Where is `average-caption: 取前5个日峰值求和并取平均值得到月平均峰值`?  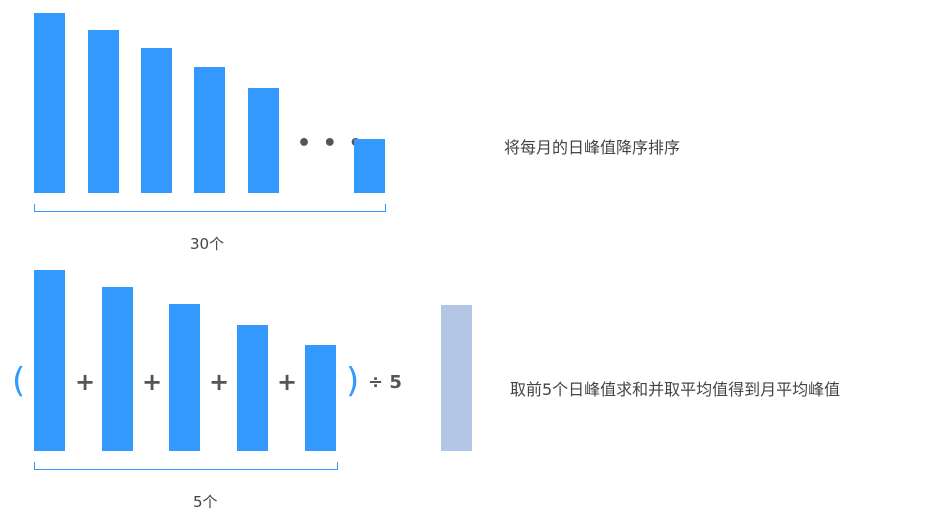 average-caption: 取前5个日峰值求和并取平均值得到月平均峰值 is located at coordinates (675, 389).